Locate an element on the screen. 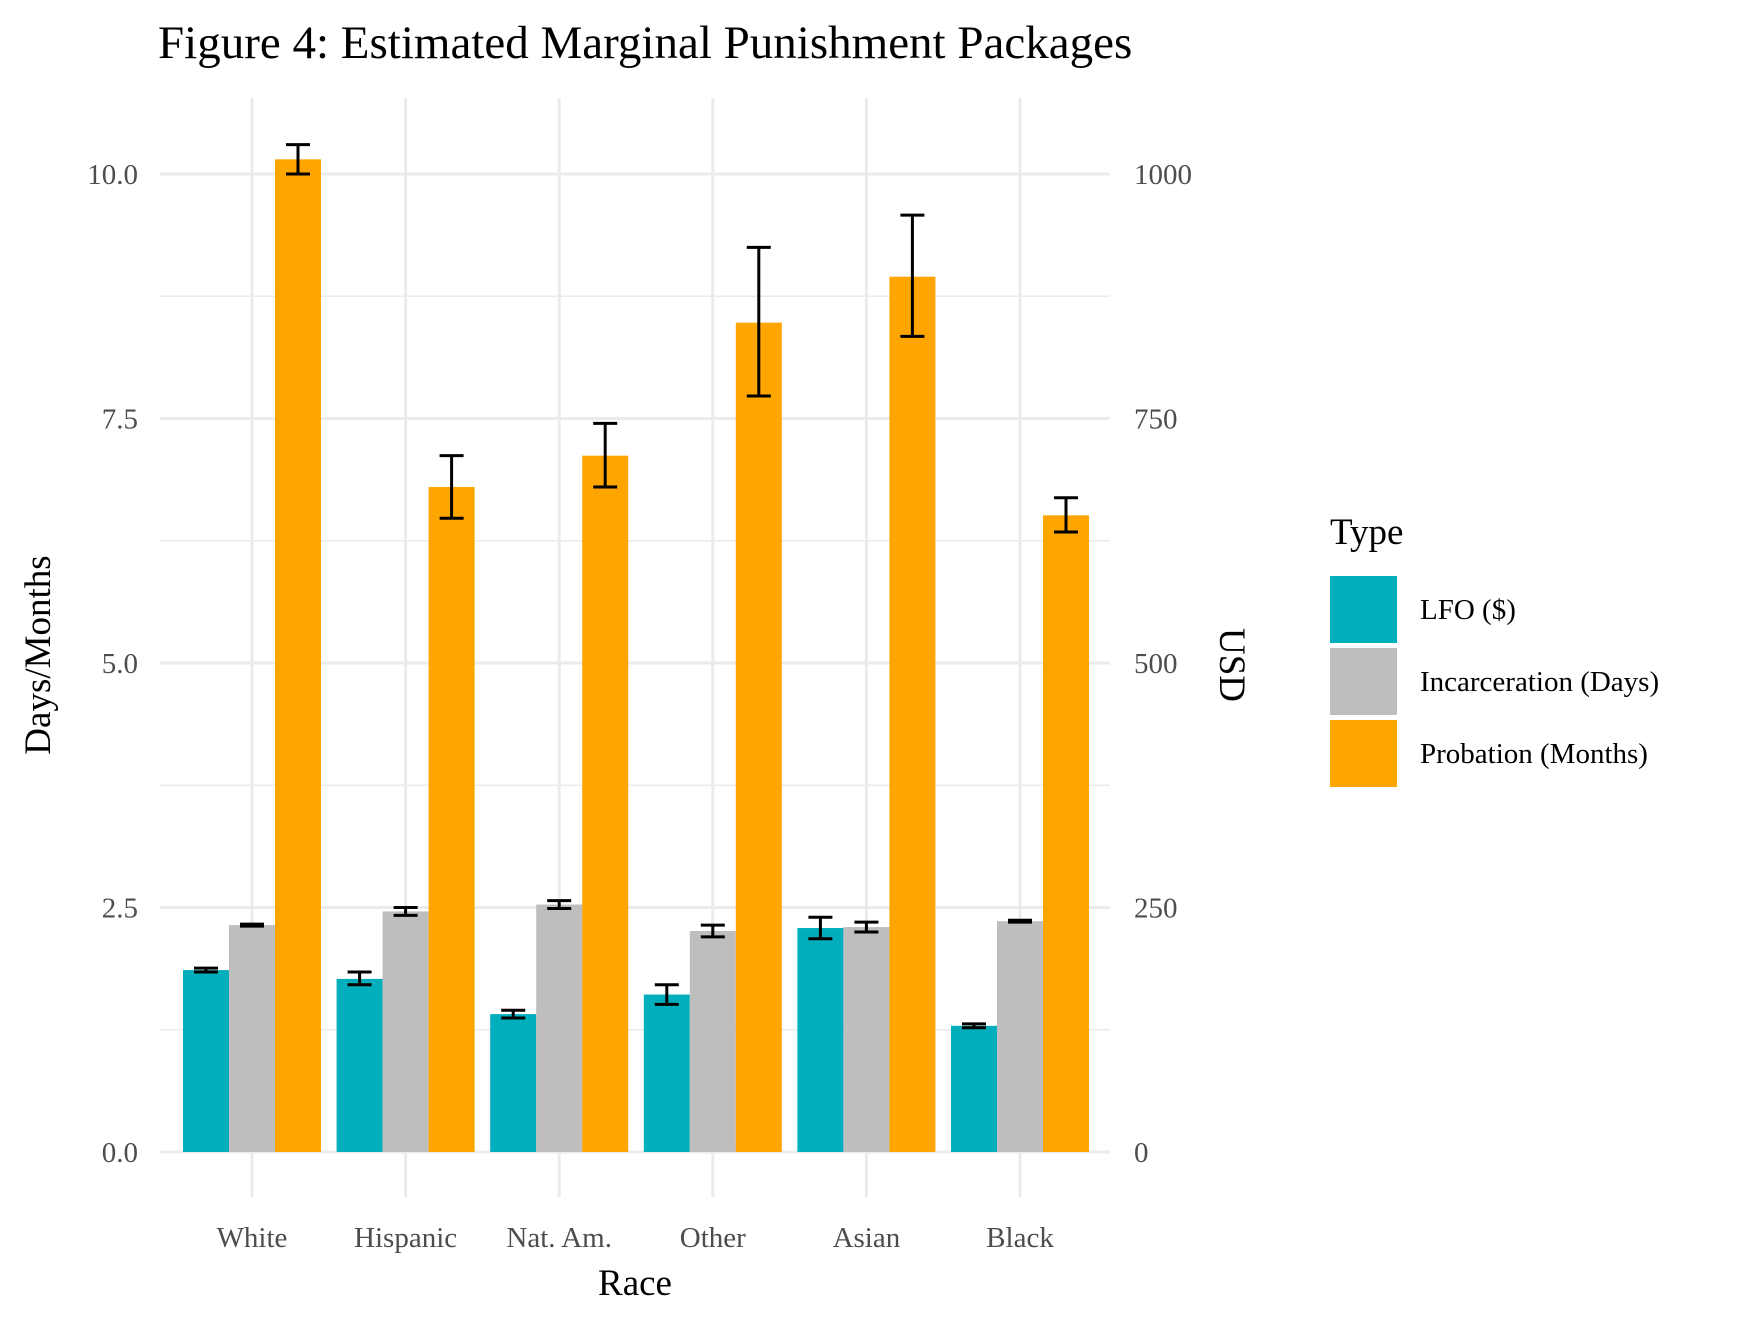 The height and width of the screenshot is (1325, 1756). x-tick-label: Nat. Am. is located at coordinates (559, 1238).